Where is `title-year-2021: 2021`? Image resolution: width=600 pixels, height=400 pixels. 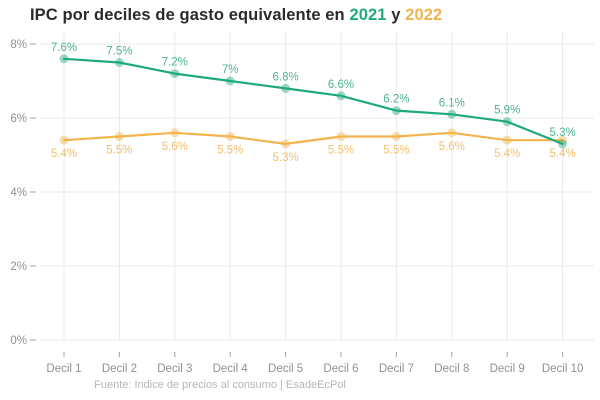
title-year-2021: 2021 is located at coordinates (368, 15).